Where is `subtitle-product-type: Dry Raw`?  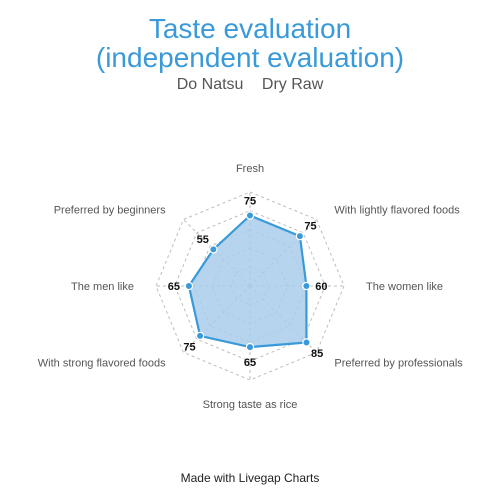 subtitle-product-type: Dry Raw is located at coordinates (292, 84).